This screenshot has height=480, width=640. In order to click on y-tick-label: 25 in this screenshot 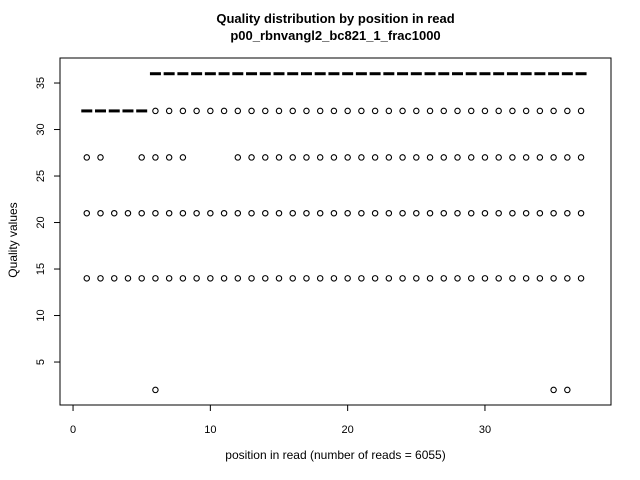, I will do `click(41, 176)`.